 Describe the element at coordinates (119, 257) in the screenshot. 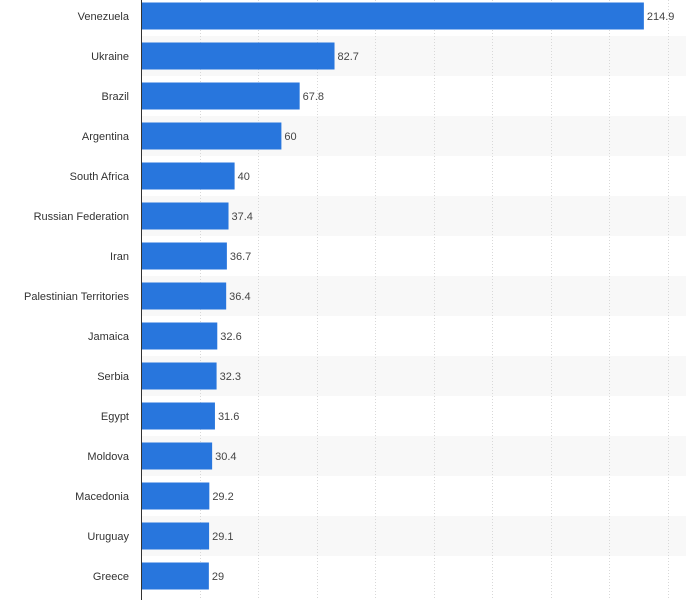

I see `category-label: Iran` at that location.